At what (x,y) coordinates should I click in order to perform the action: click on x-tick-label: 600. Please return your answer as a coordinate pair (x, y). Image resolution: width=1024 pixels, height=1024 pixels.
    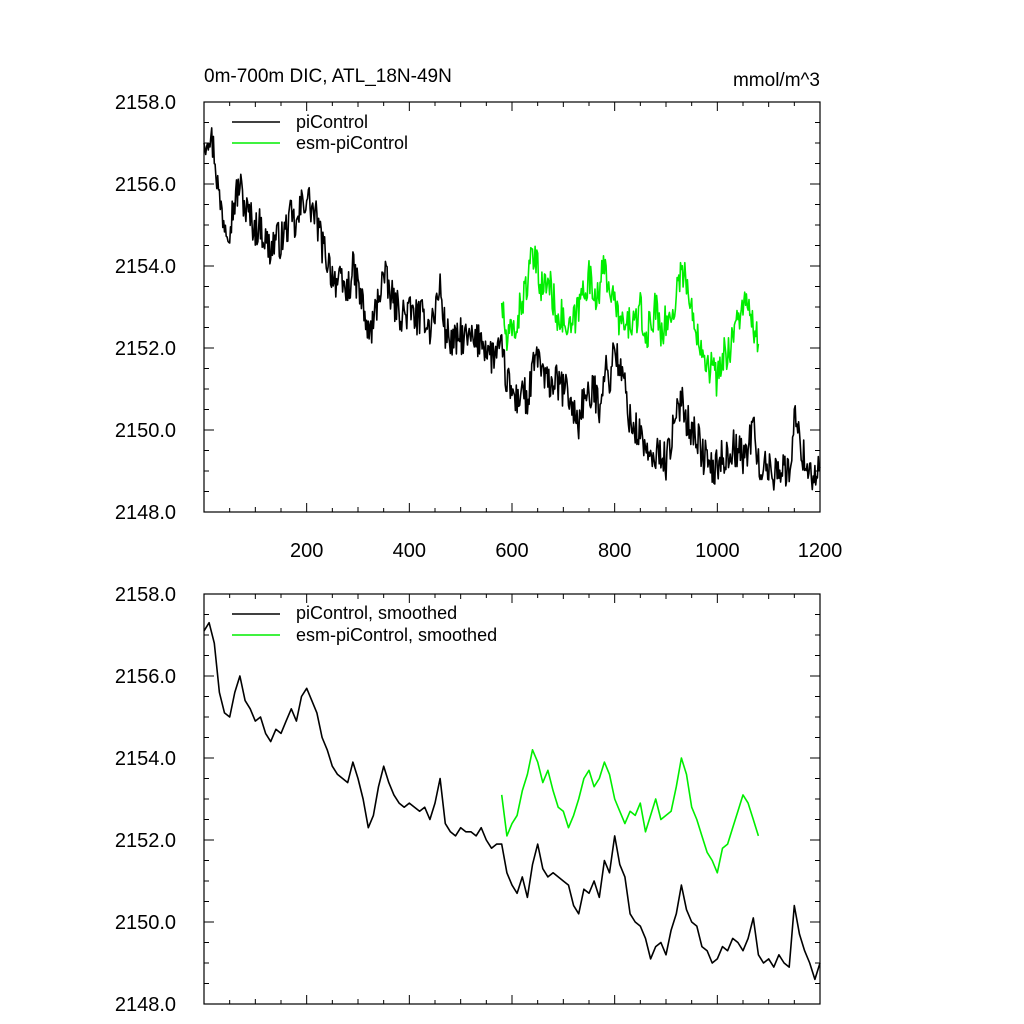
    Looking at the image, I should click on (511, 551).